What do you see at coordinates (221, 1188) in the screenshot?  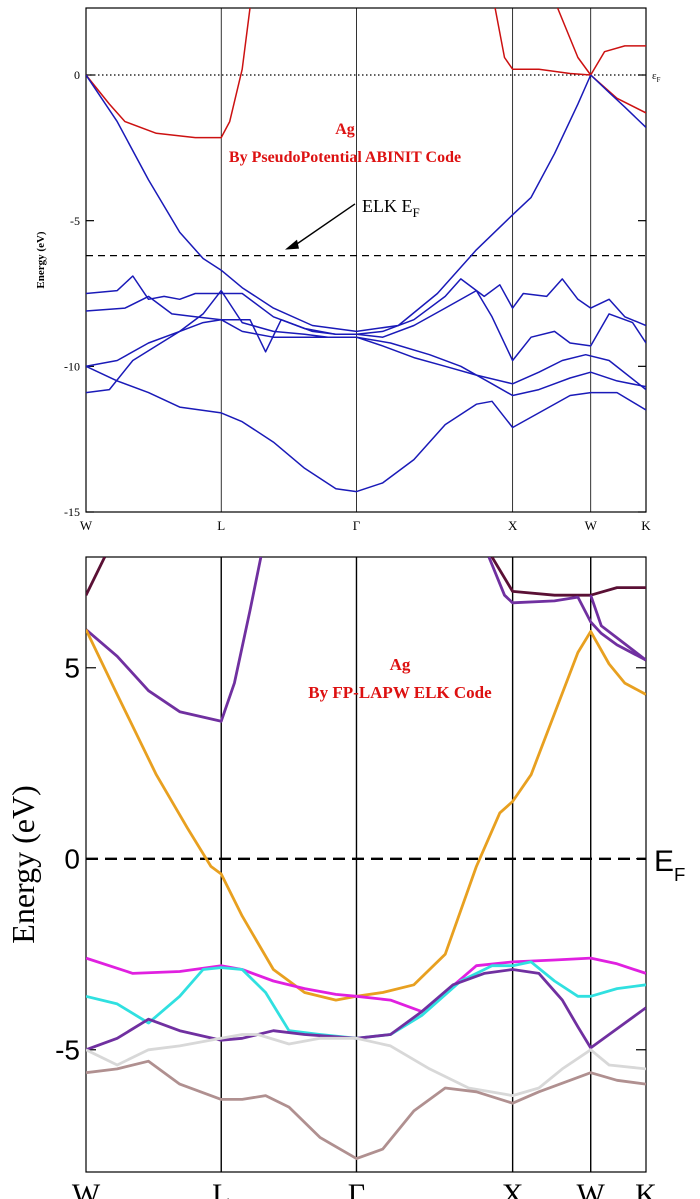 I see `elk-kpoint-label-1: L` at bounding box center [221, 1188].